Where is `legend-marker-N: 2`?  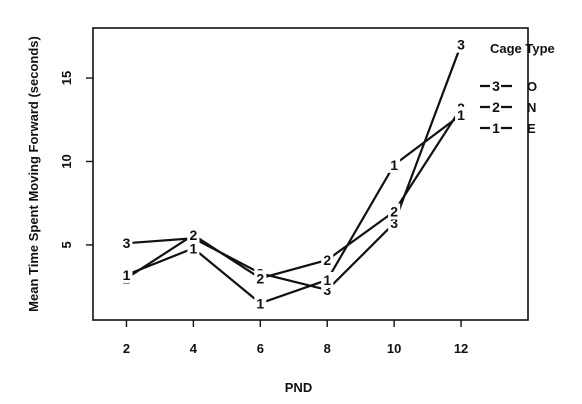 legend-marker-N: 2 is located at coordinates (496, 107).